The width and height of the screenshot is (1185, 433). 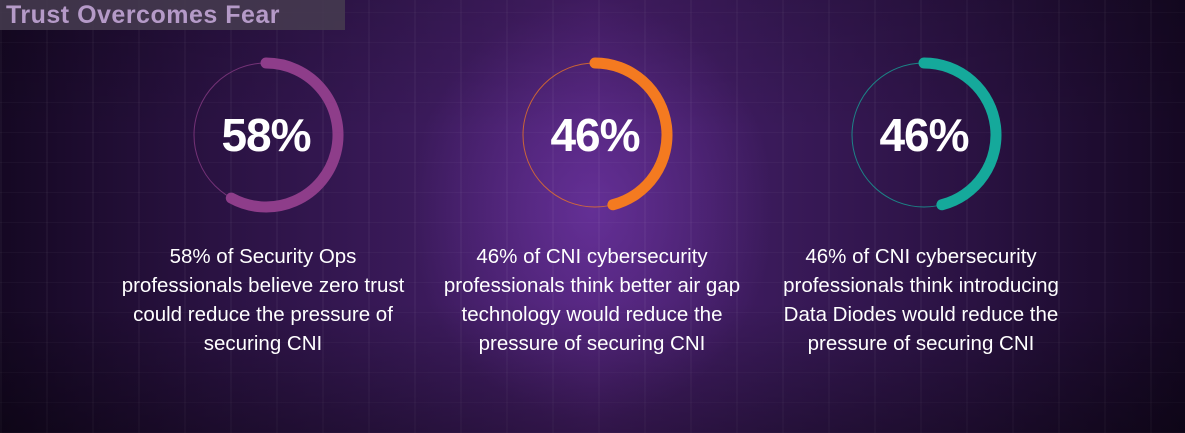 I want to click on percent-label: 58%, so click(x=266, y=135).